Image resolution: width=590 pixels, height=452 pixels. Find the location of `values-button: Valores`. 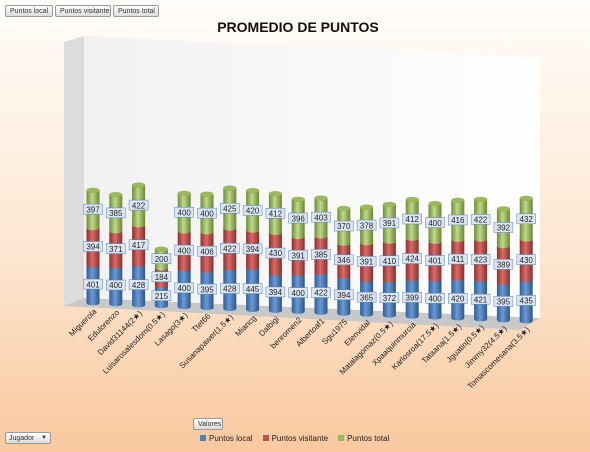

values-button: Valores is located at coordinates (208, 424).